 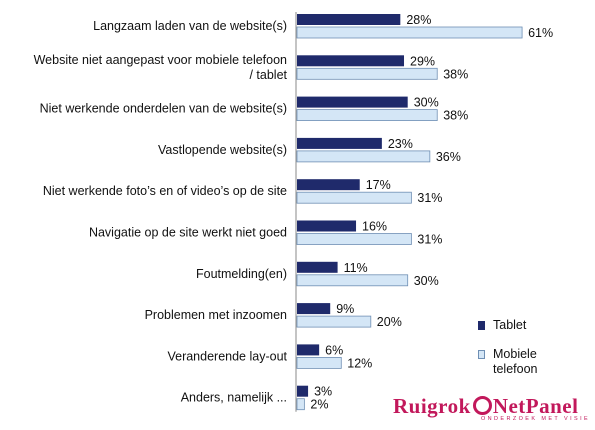 I want to click on value-label-mobiel: 61%, so click(x=540, y=33).